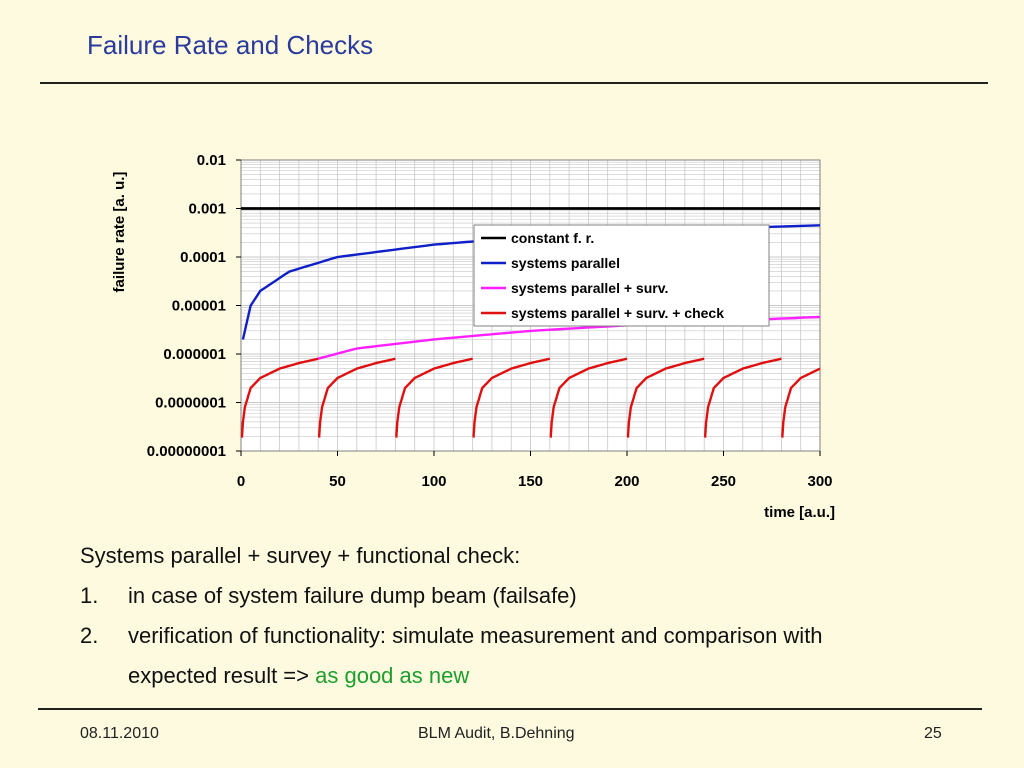 The image size is (1024, 768). Describe the element at coordinates (203, 257) in the screenshot. I see `y-tick-label: 0.0001` at that location.